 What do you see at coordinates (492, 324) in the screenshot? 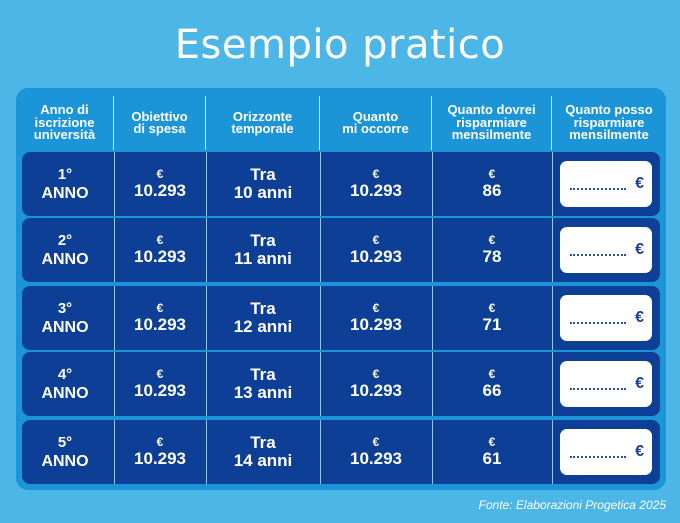
I see `monthly-value: 71` at bounding box center [492, 324].